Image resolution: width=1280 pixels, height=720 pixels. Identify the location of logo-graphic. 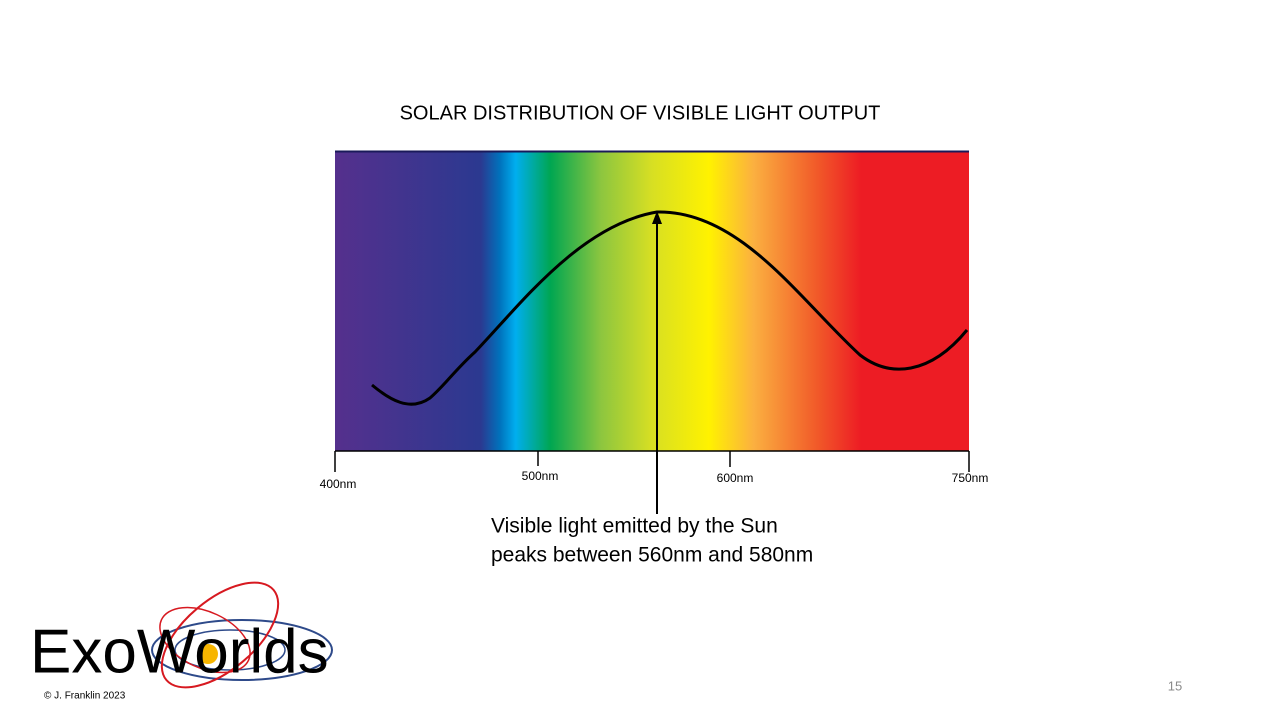
(242, 635).